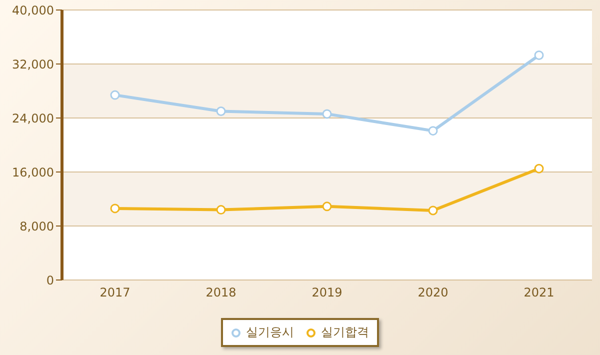 The image size is (600, 355). Describe the element at coordinates (327, 293) in the screenshot. I see `x-tick-label: 2019` at that location.